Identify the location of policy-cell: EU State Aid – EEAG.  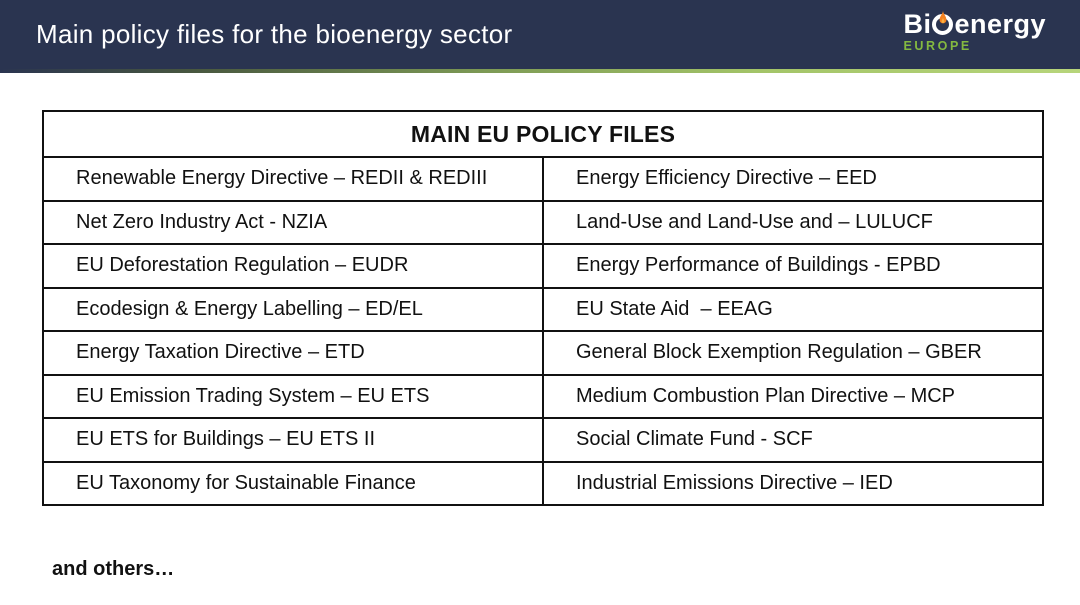
(793, 309).